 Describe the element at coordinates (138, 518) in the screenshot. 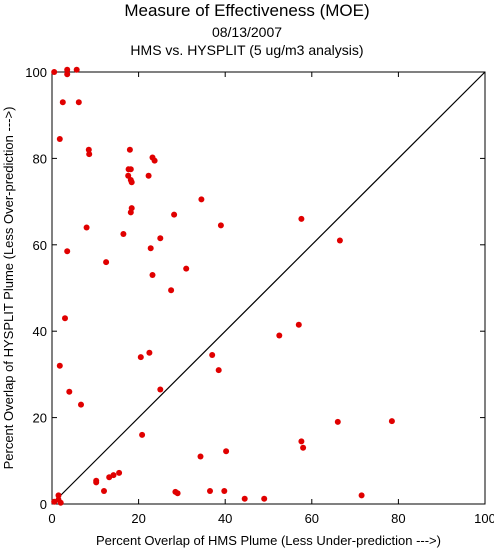

I see `x-tick-label: 20` at that location.